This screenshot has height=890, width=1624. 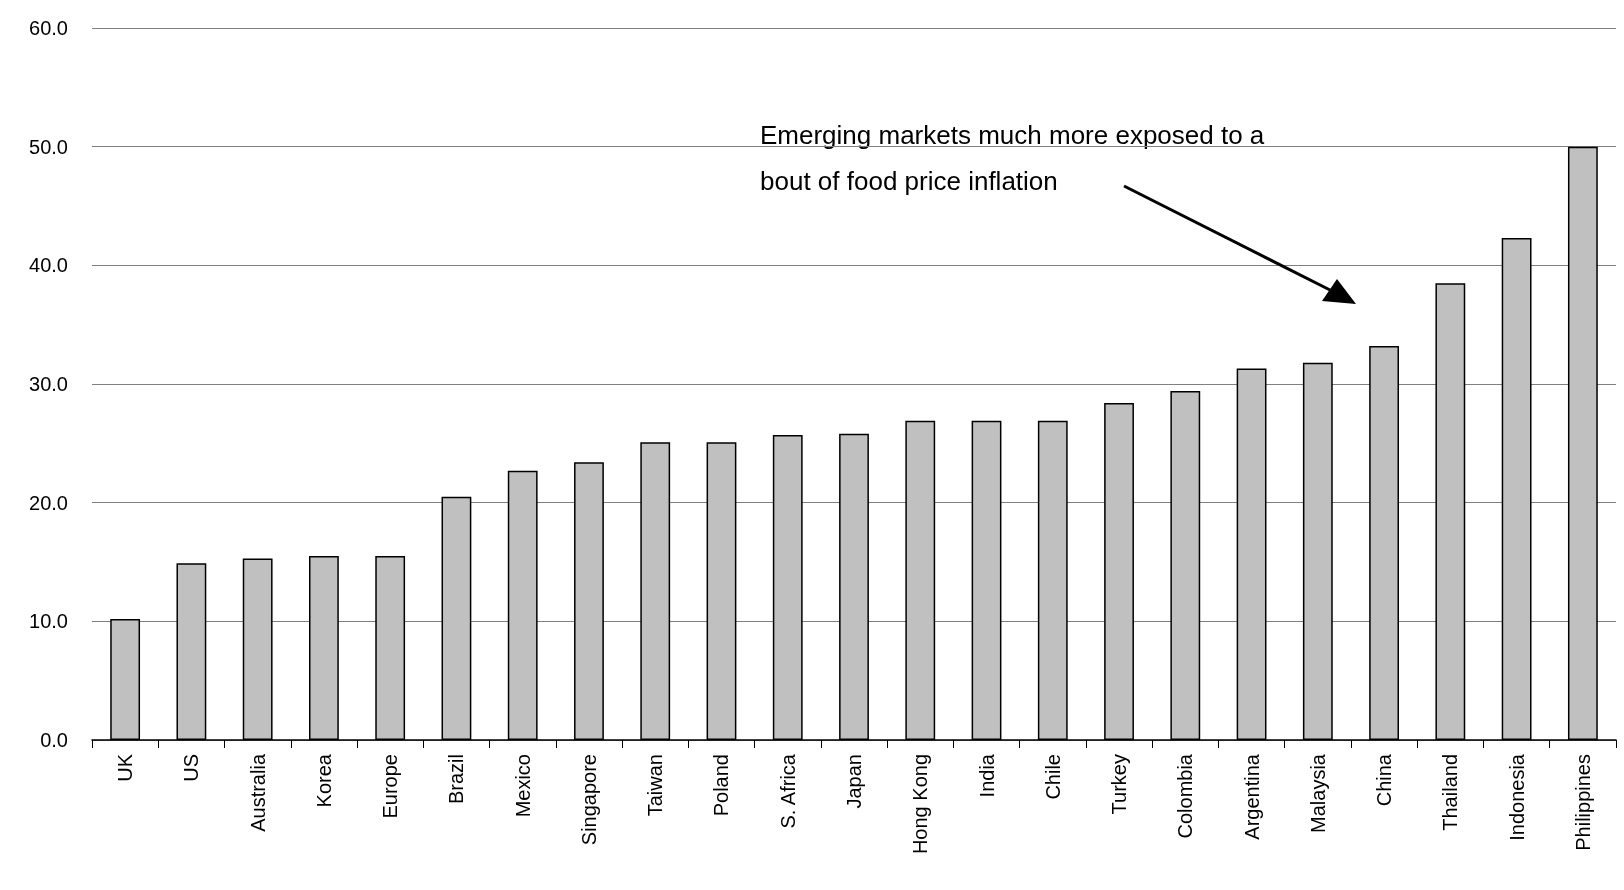 I want to click on x-tick-label: Korea, so click(x=323, y=780).